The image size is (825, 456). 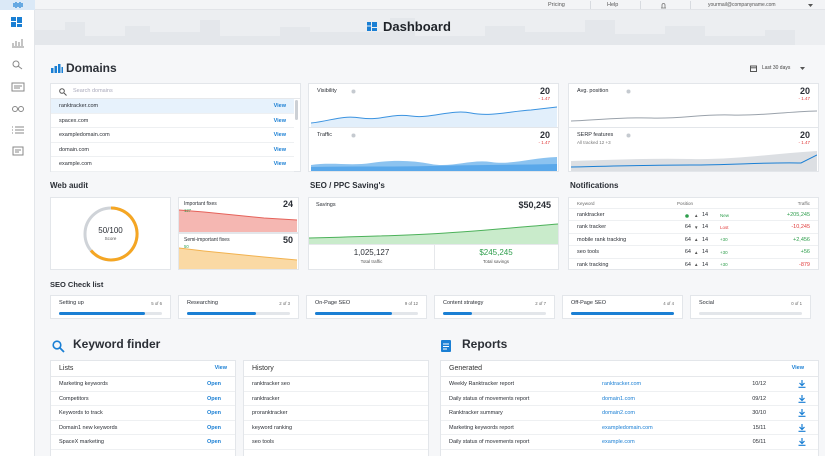 I want to click on topbar-email: yourmail@companyname.com, so click(x=742, y=5).